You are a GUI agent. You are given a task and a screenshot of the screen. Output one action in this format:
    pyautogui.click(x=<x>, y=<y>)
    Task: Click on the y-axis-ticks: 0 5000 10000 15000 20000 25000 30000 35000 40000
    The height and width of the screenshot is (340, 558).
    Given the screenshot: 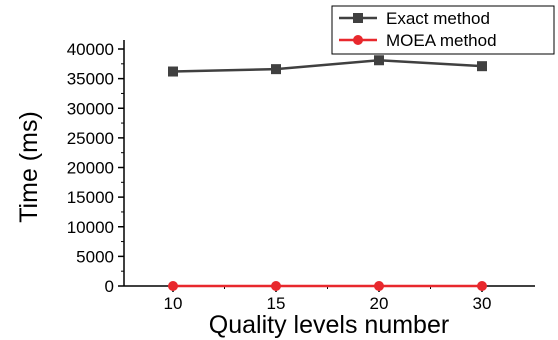 What is the action you would take?
    pyautogui.click(x=95, y=168)
    